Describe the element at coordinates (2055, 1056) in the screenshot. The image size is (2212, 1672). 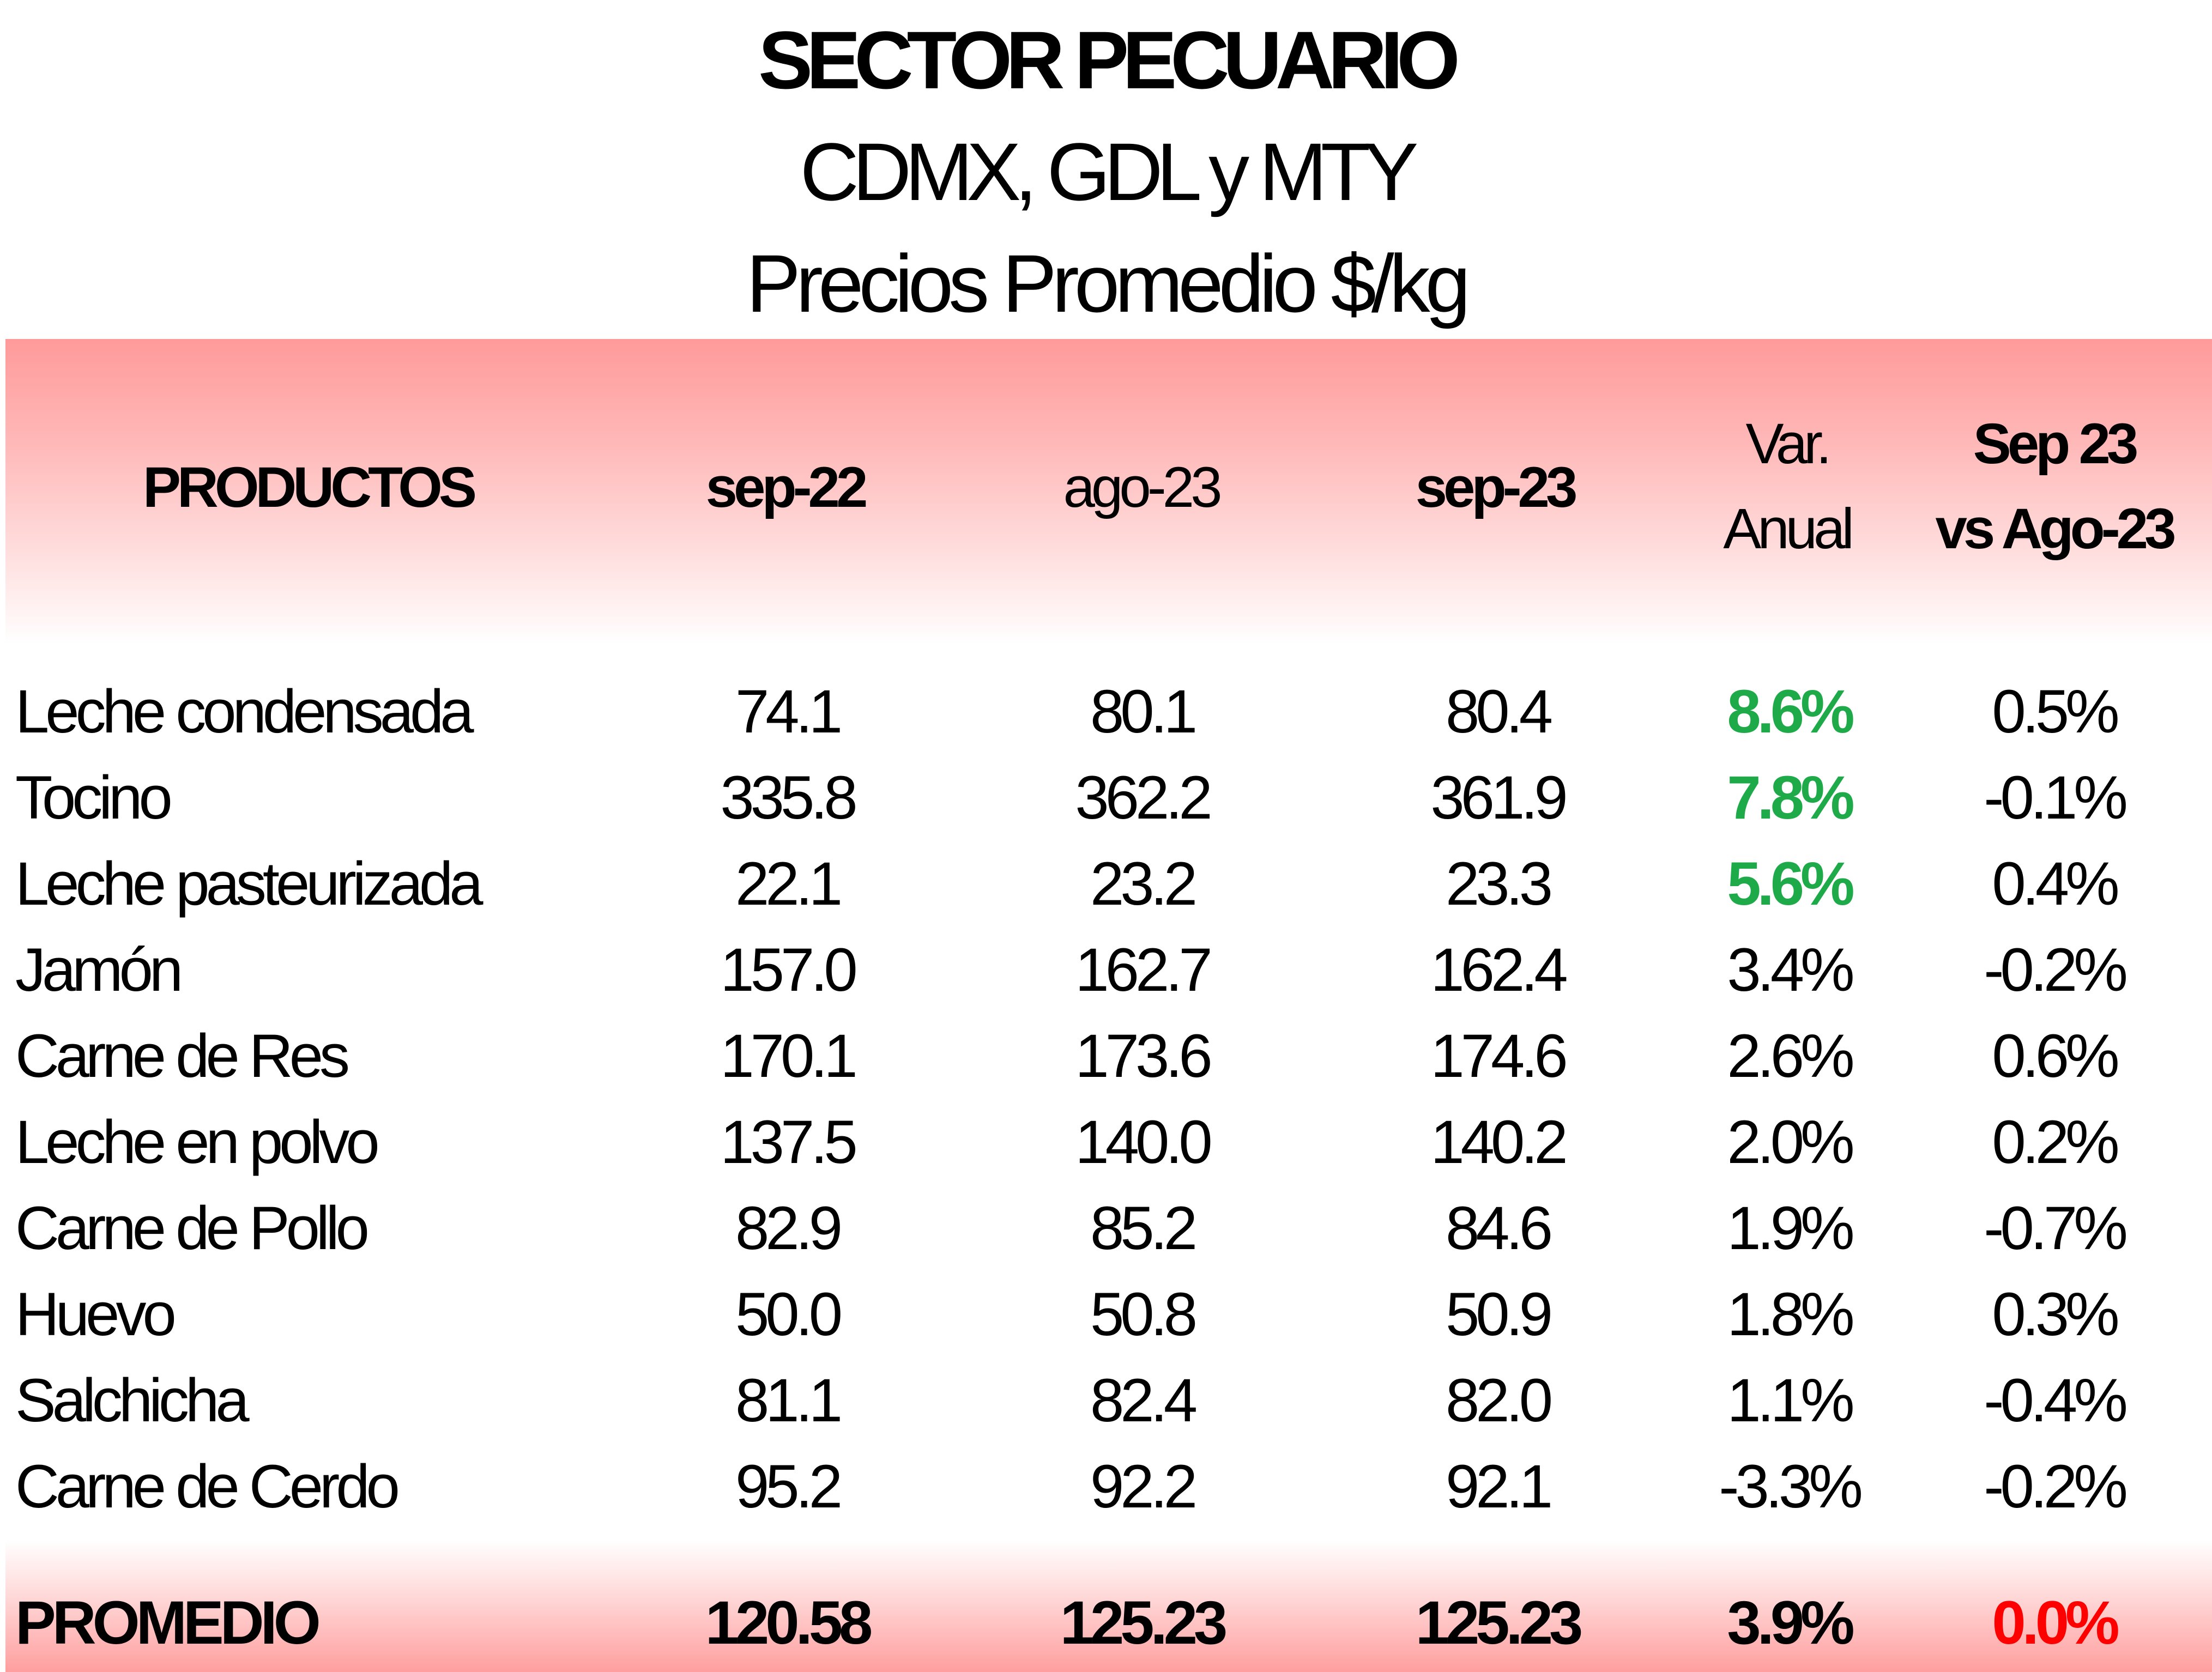
I see `cell-sep23-vs-ago23: 0.6%` at that location.